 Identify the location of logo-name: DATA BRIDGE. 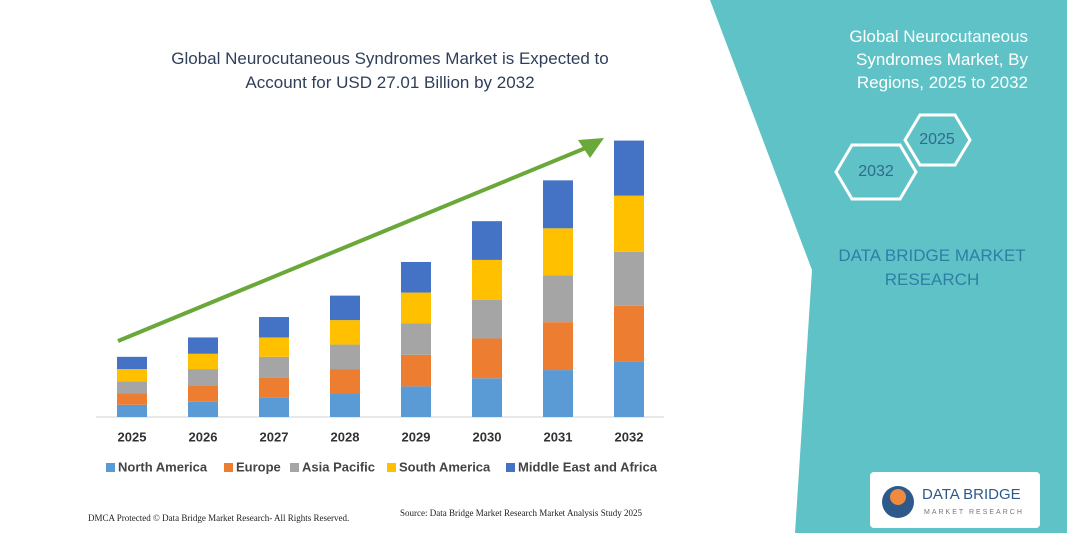
(971, 494).